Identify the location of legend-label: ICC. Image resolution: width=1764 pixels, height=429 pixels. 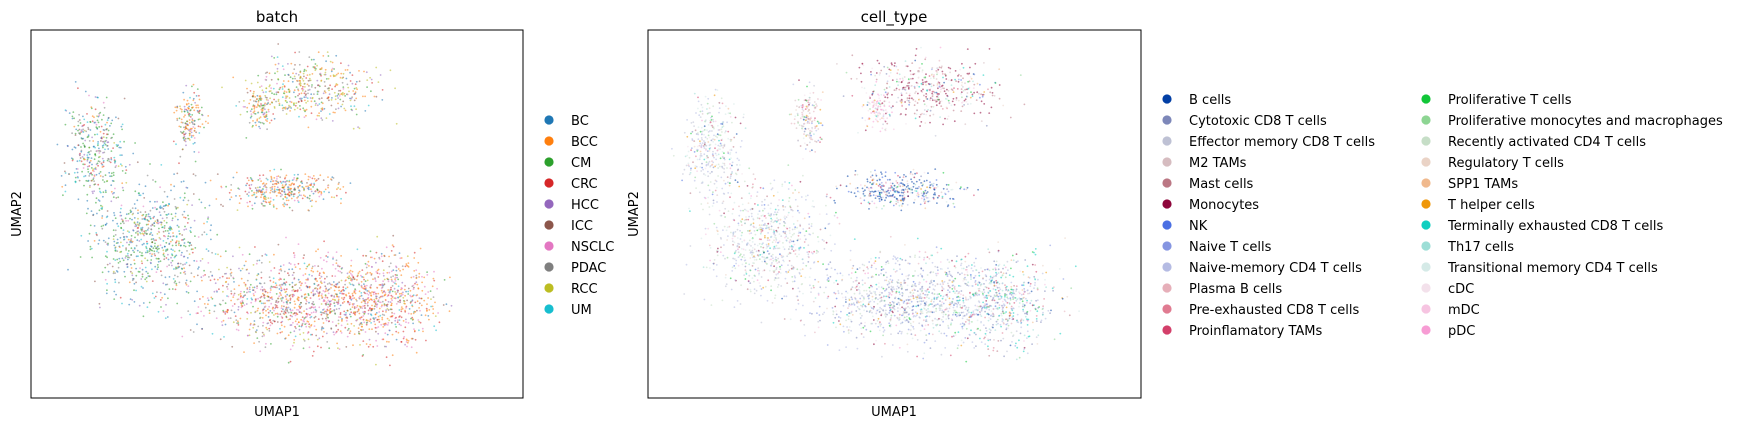
(582, 226).